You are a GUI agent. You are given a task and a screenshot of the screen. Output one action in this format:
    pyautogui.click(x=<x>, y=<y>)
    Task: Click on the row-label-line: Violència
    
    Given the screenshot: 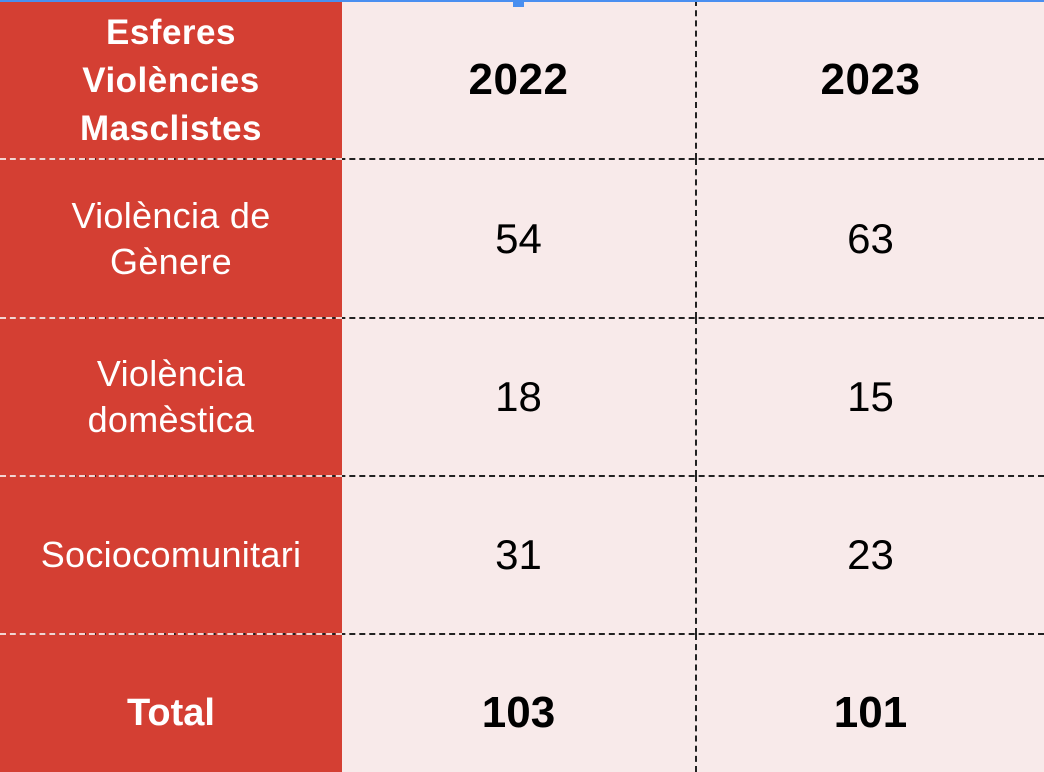 What is the action you would take?
    pyautogui.click(x=171, y=373)
    